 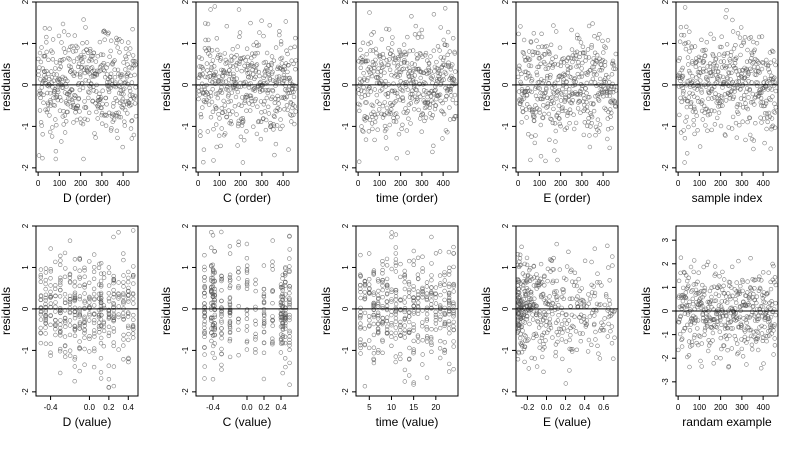 What do you see at coordinates (87, 87) in the screenshot?
I see `plot-frame` at bounding box center [87, 87].